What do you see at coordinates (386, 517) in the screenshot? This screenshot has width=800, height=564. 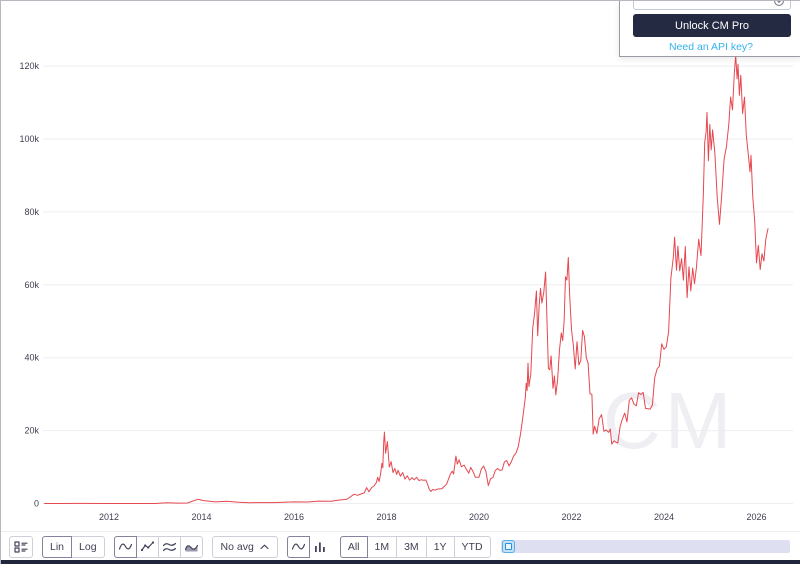 I see `x-axis-label: 2018` at bounding box center [386, 517].